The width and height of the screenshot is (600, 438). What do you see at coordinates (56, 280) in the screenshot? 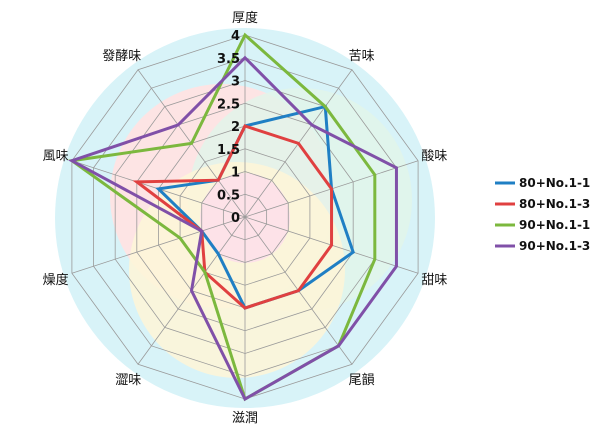
I see `axis-label: 燥度` at bounding box center [56, 280].